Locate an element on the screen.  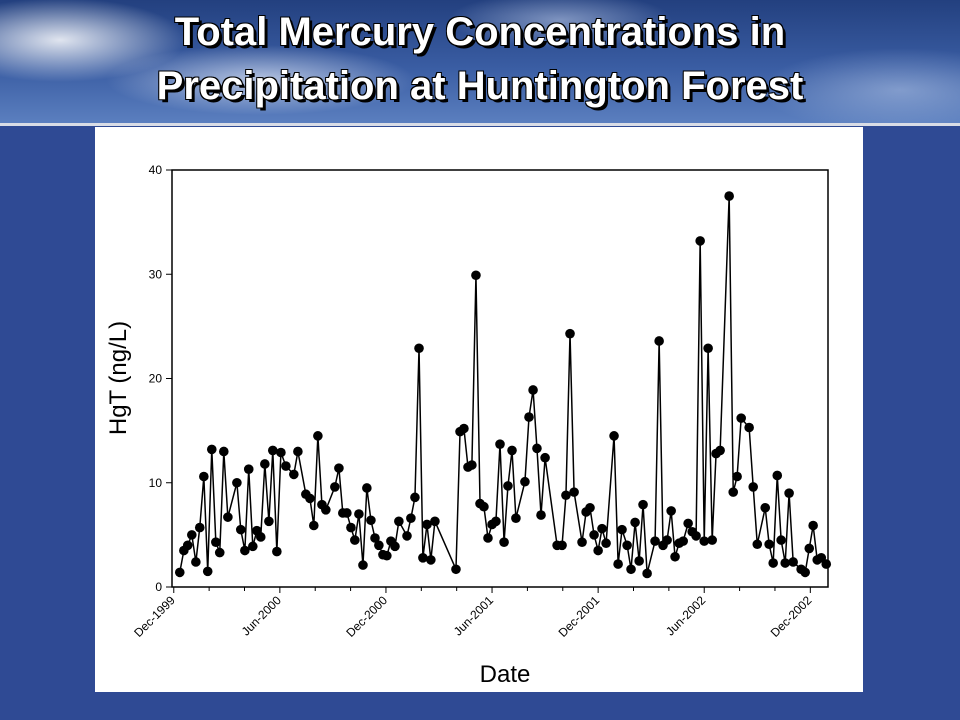
x-axis-label: Date is located at coordinates (505, 674).